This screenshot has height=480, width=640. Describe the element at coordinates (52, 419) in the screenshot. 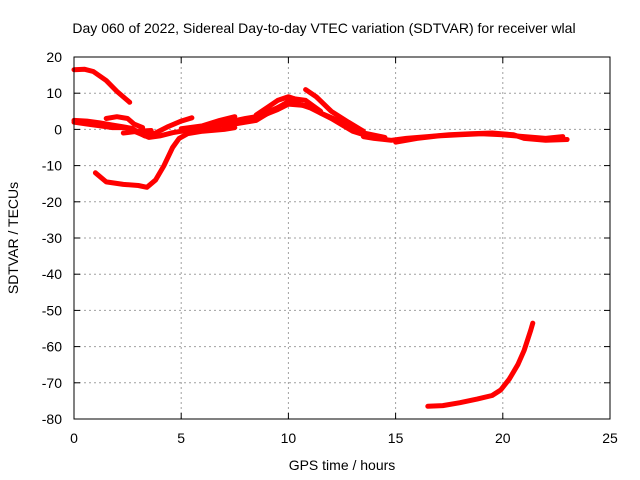

I see `y-tick-label: -80` at that location.